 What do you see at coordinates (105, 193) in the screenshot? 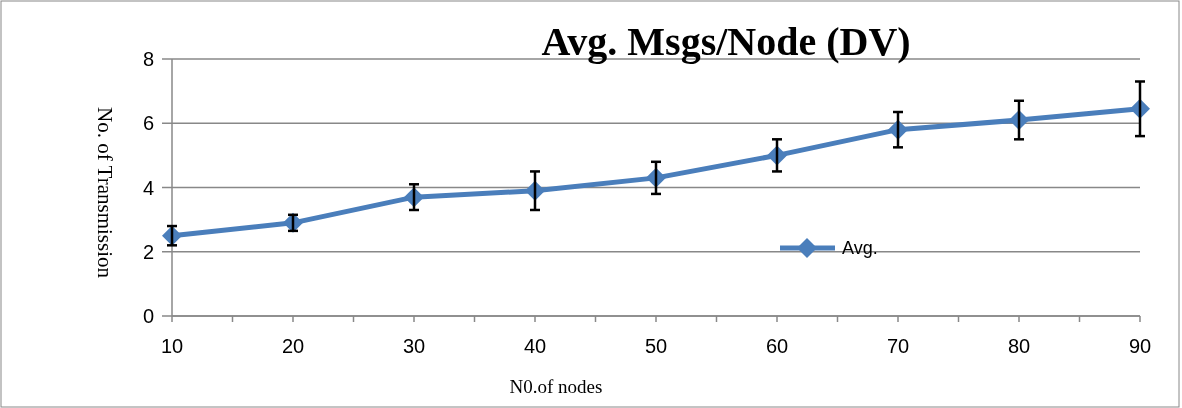
I see `y-axis-title: No. of Transmission` at bounding box center [105, 193].